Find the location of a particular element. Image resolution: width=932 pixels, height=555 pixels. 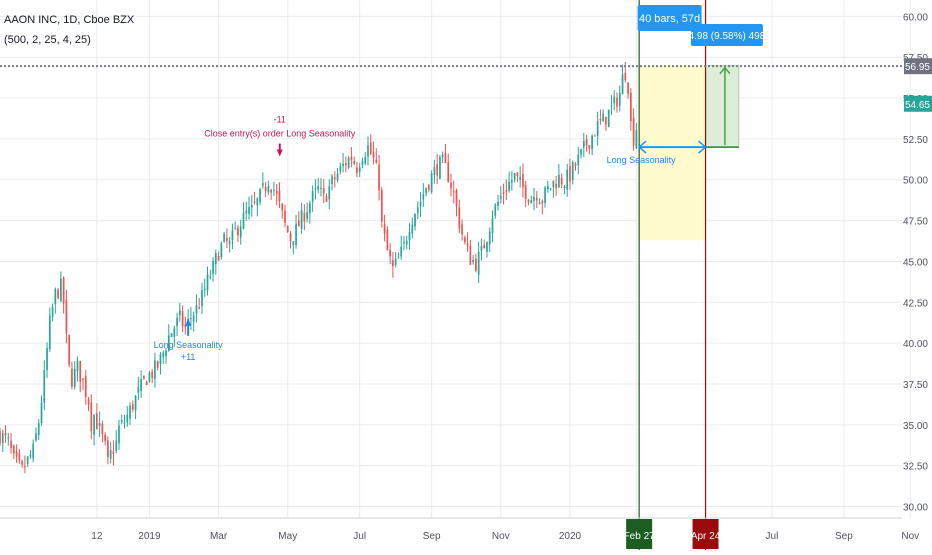

bars-label-box is located at coordinates (669, 18).